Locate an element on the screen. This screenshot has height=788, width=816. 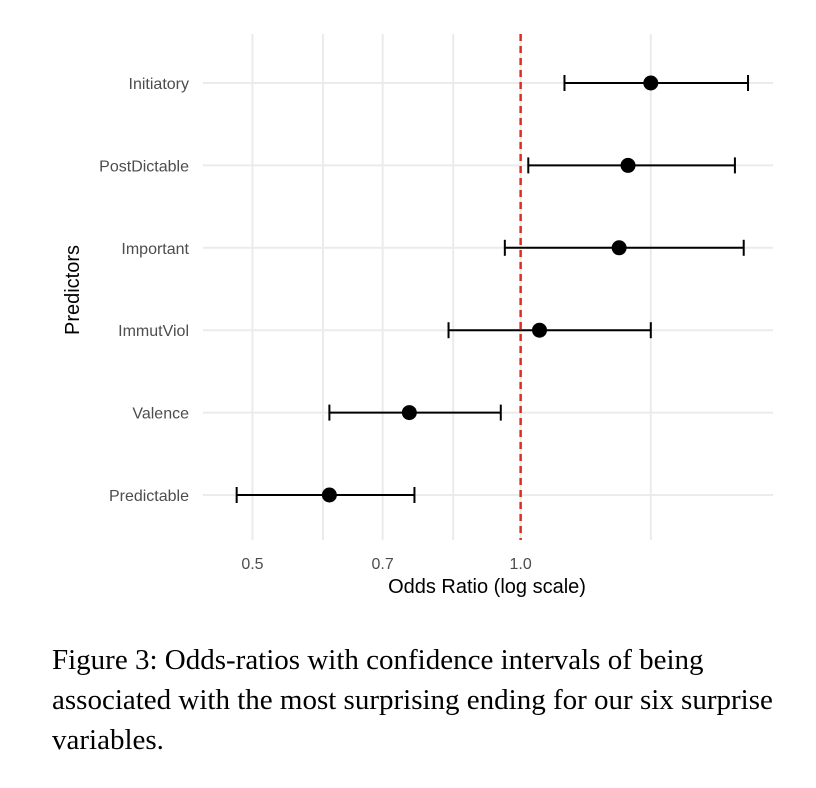
estimate-point-important is located at coordinates (619, 248).